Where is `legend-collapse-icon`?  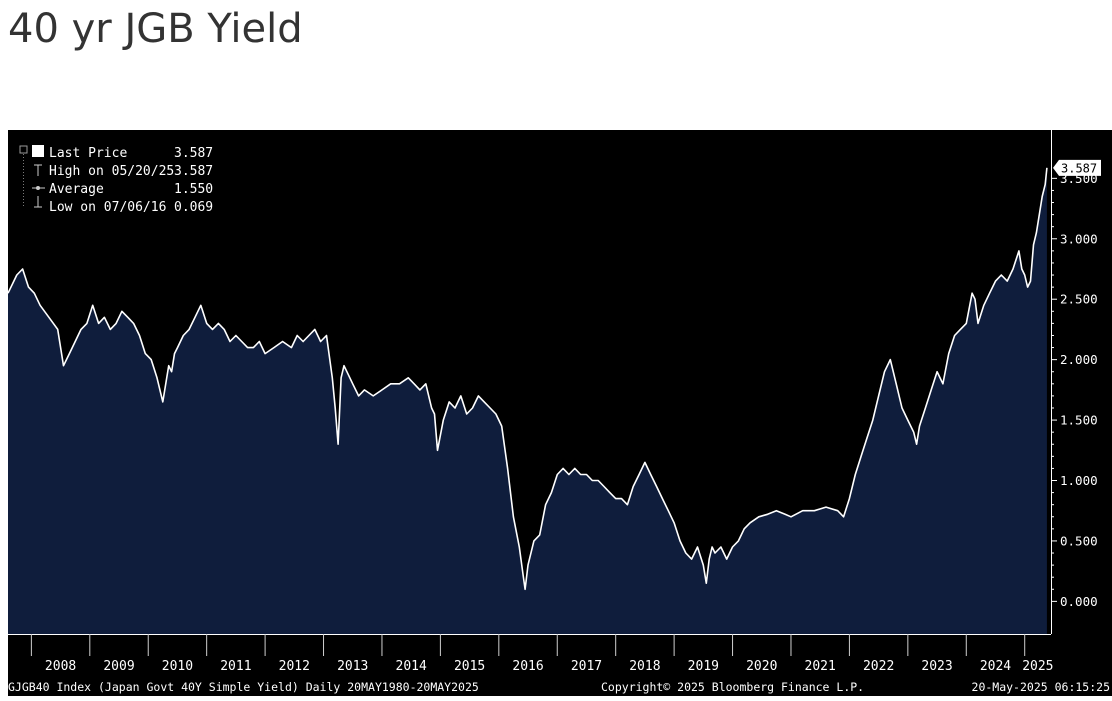 legend-collapse-icon is located at coordinates (23, 149).